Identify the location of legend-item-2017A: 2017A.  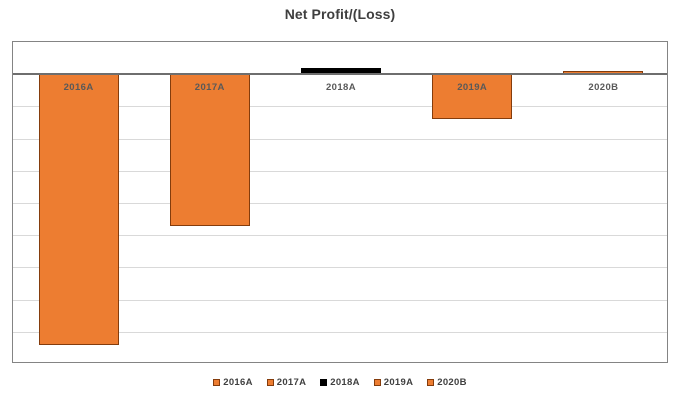
(286, 382).